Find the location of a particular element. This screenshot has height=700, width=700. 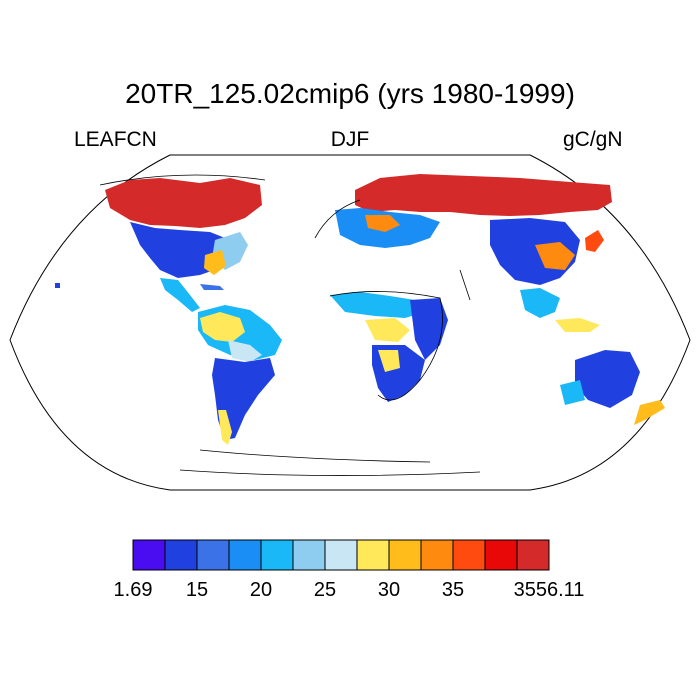

africa-south-yellow is located at coordinates (389, 361).